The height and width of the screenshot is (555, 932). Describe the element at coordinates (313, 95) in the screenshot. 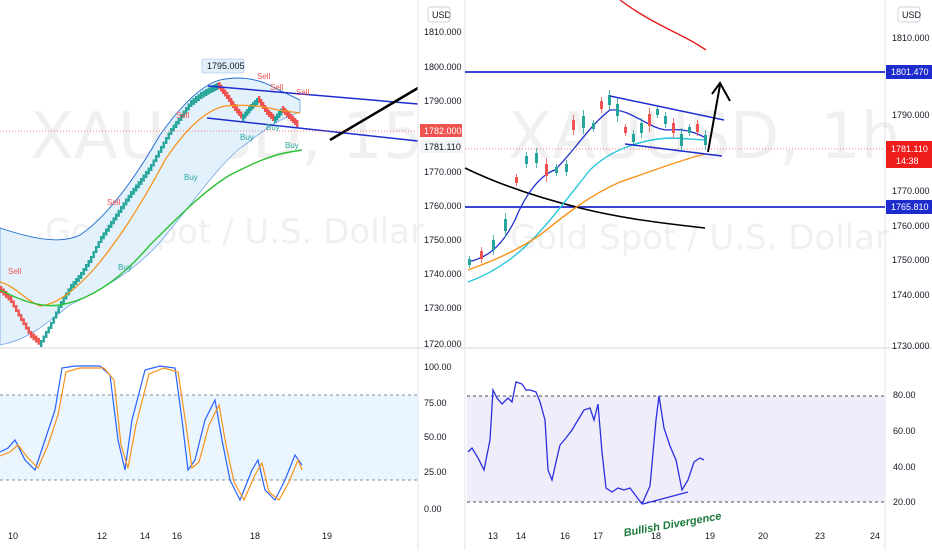

I see `left-channel-upper` at that location.